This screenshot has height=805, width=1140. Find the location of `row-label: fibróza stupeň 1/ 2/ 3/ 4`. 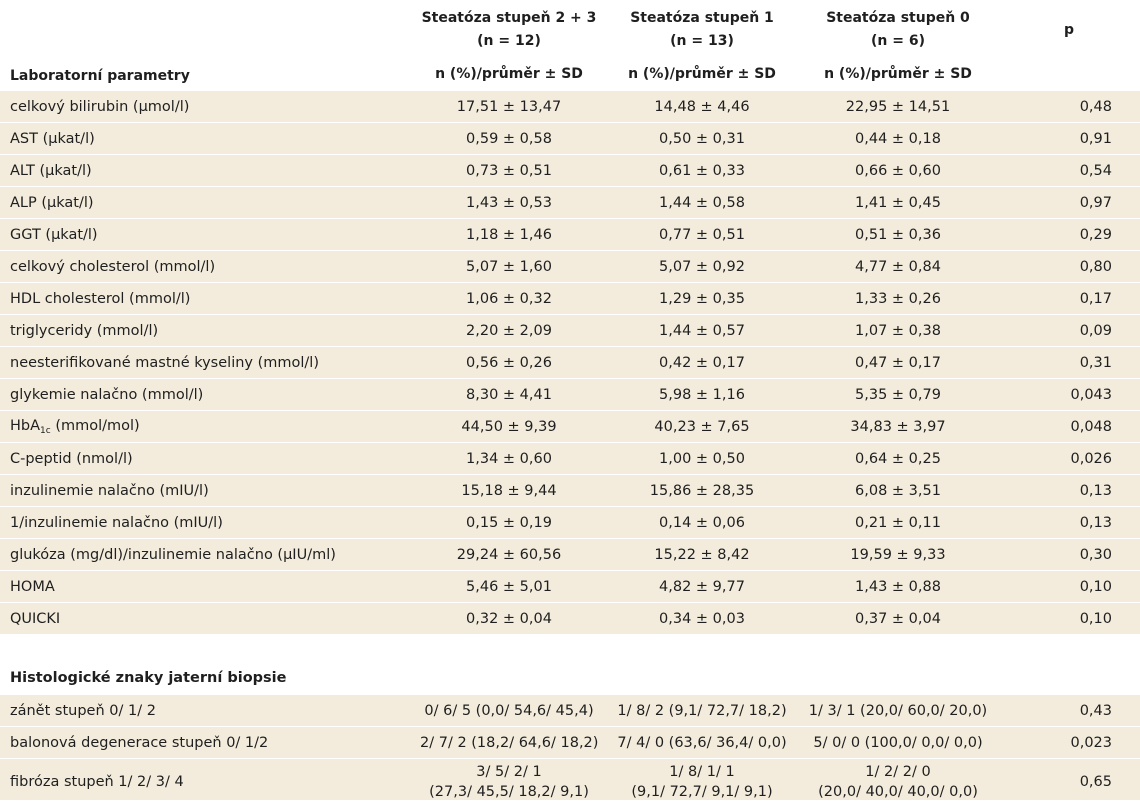

row-label: fibróza stupeň 1/ 2/ 3/ 4 is located at coordinates (206, 782).